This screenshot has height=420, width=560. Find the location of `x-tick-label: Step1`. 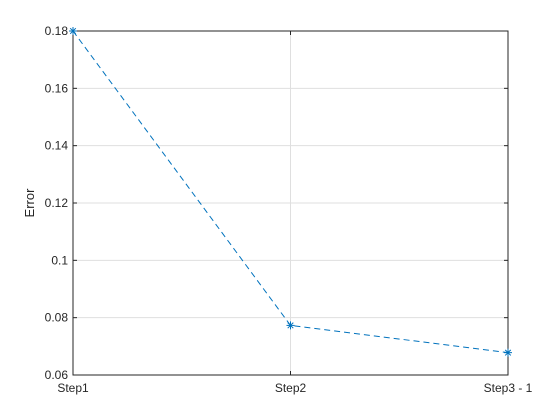

x-tick-label: Step1 is located at coordinates (73, 388).